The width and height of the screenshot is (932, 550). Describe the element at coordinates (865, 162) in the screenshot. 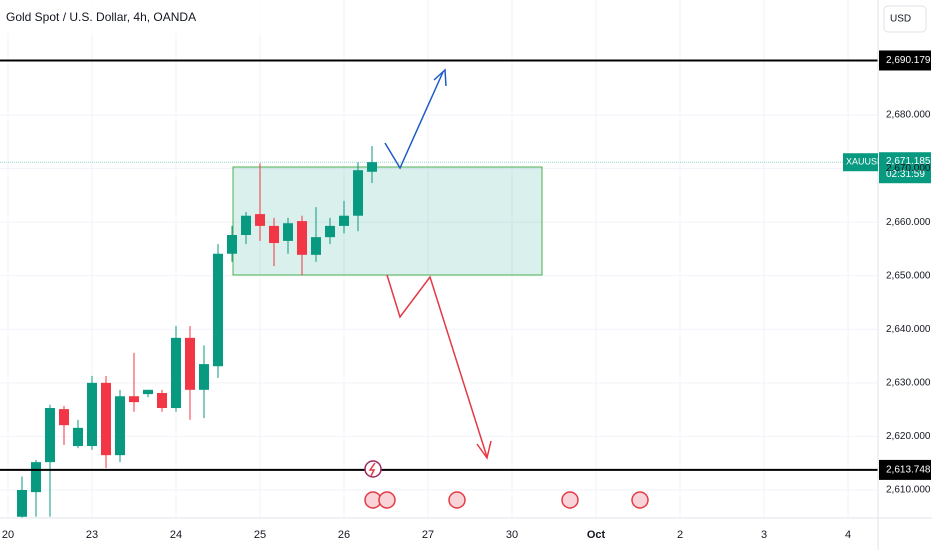

I see `symbol-label: XAUUSD` at that location.